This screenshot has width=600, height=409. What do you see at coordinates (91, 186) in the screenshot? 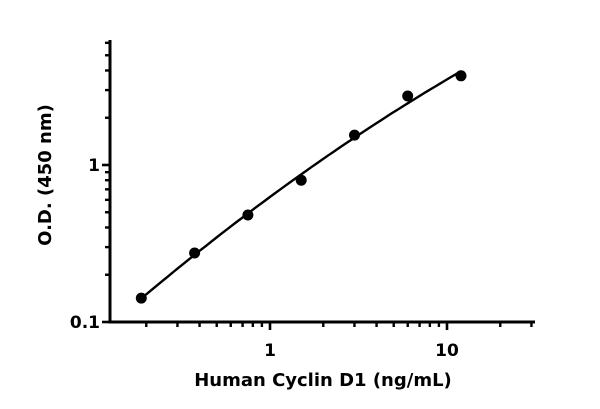
I see `y-axis: 0.11` at bounding box center [91, 186].